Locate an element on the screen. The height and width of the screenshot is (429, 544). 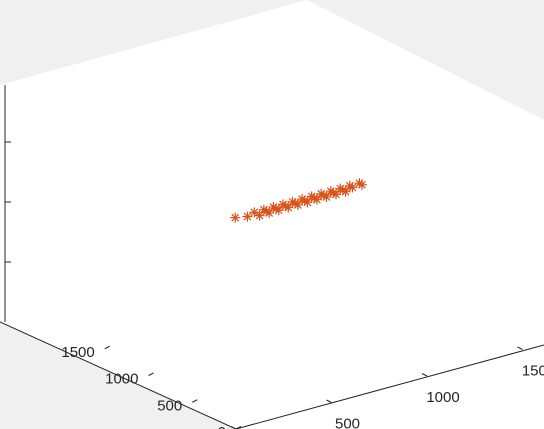
x-tick-label: 1000 is located at coordinates (442, 397).